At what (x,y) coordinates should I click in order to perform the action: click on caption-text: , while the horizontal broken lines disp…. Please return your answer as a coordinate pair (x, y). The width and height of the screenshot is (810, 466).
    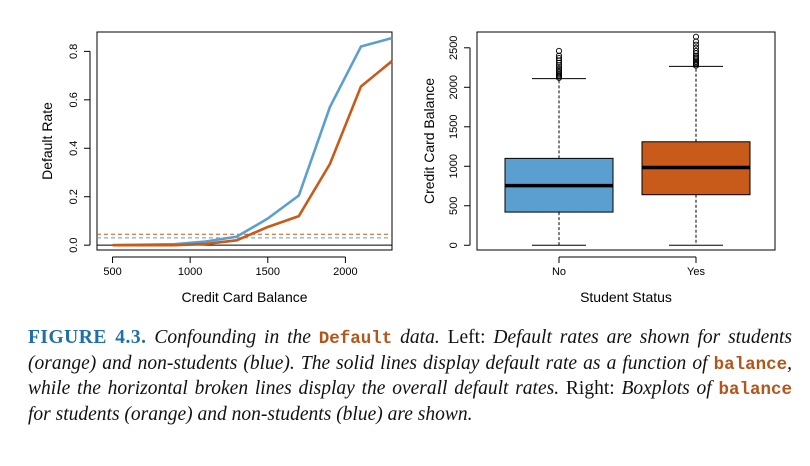
    Looking at the image, I should click on (410, 376).